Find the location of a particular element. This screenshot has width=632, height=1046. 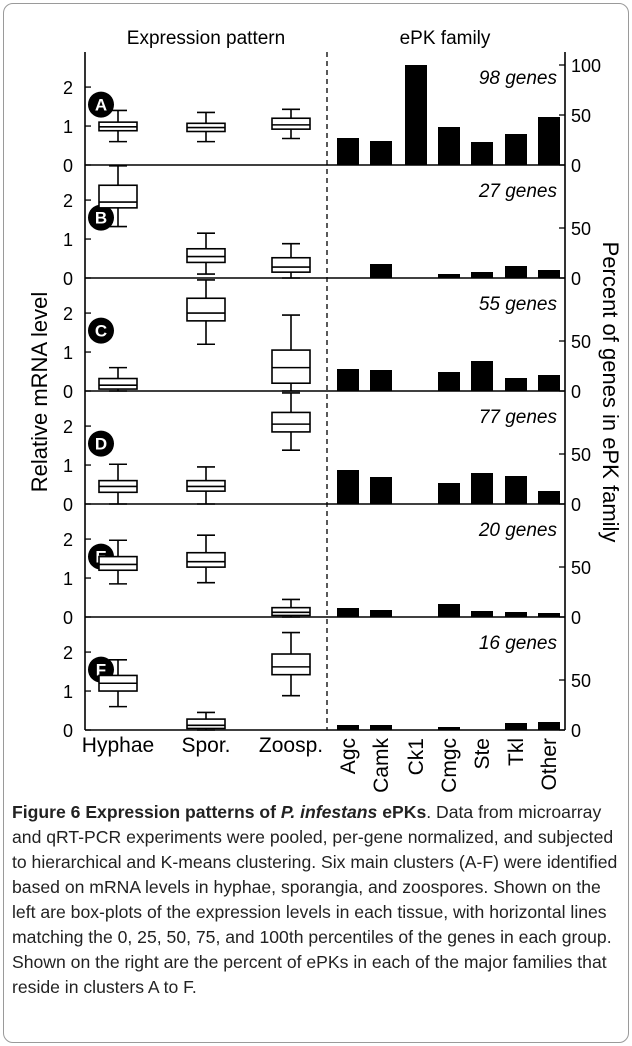

panel-badge-label: C is located at coordinates (101, 331).